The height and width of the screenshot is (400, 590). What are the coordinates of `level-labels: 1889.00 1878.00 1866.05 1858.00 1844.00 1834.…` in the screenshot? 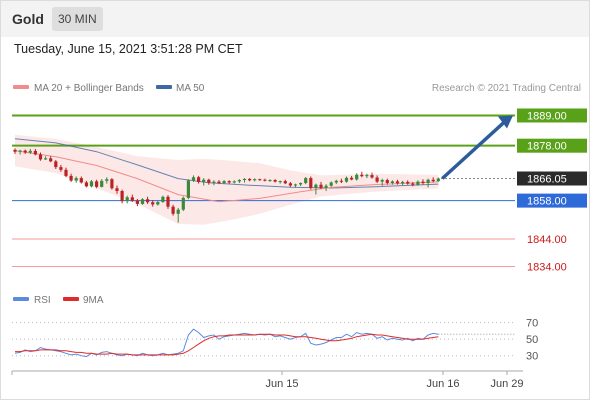 It's located at (552, 191).